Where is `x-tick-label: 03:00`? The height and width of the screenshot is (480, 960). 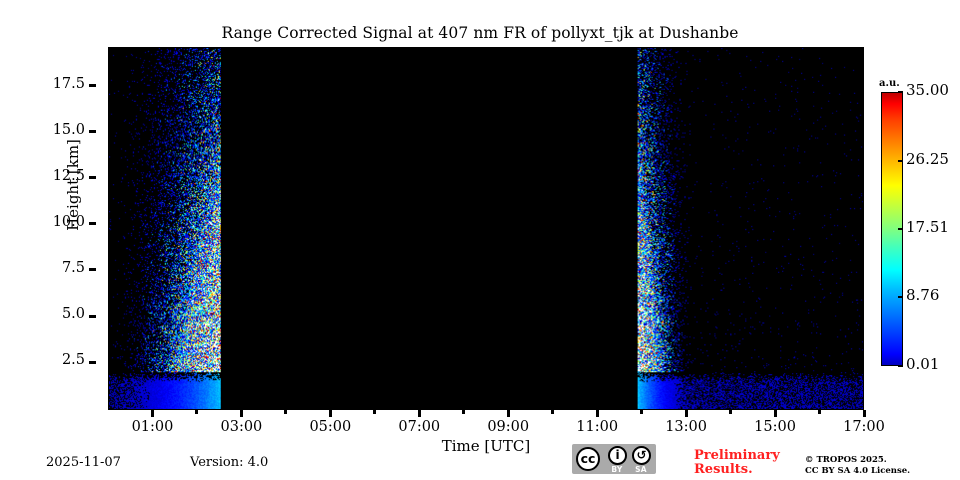
x-tick-label: 03:00 is located at coordinates (241, 427).